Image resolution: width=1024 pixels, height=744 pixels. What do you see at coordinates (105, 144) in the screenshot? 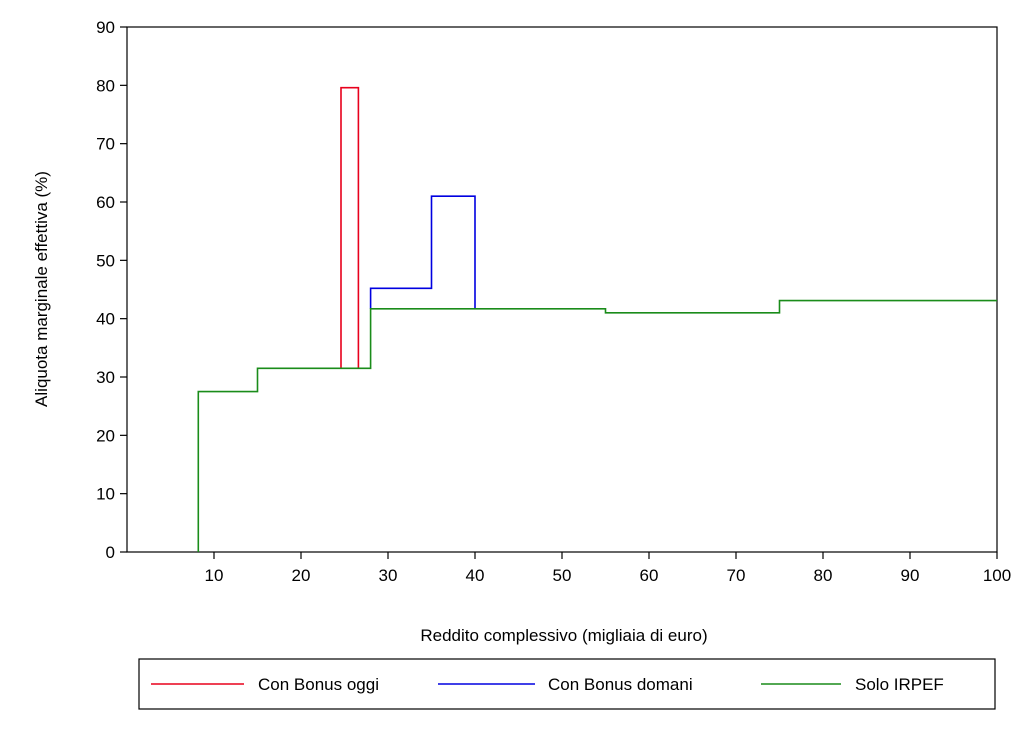
I see `y-tick-label: 70` at bounding box center [105, 144].